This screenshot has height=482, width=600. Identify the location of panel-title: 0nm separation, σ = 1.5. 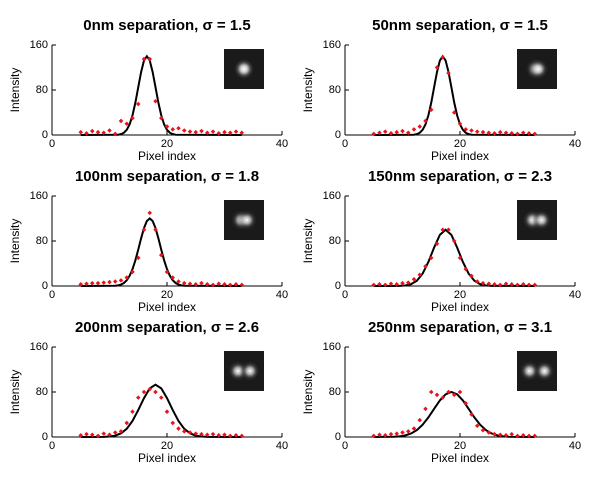
(166, 25).